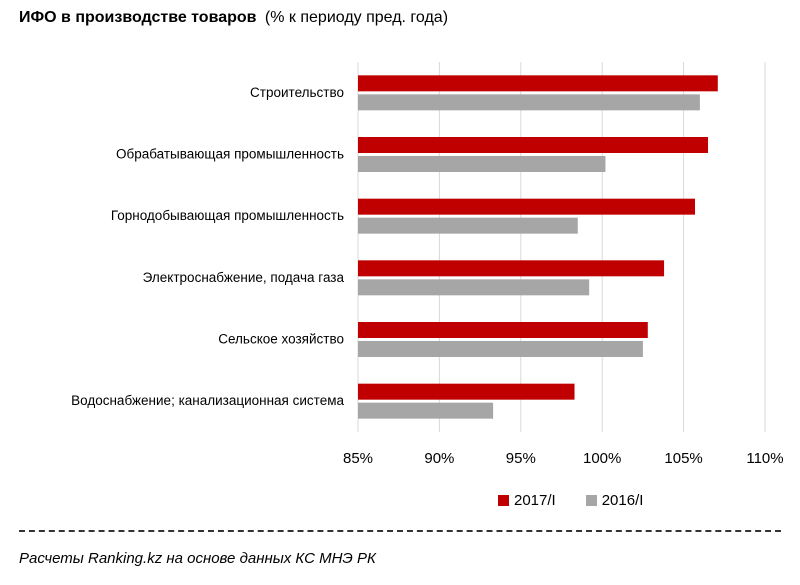 This screenshot has height=585, width=800. What do you see at coordinates (764, 458) in the screenshot?
I see `x-tick-label: 110%` at bounding box center [764, 458].